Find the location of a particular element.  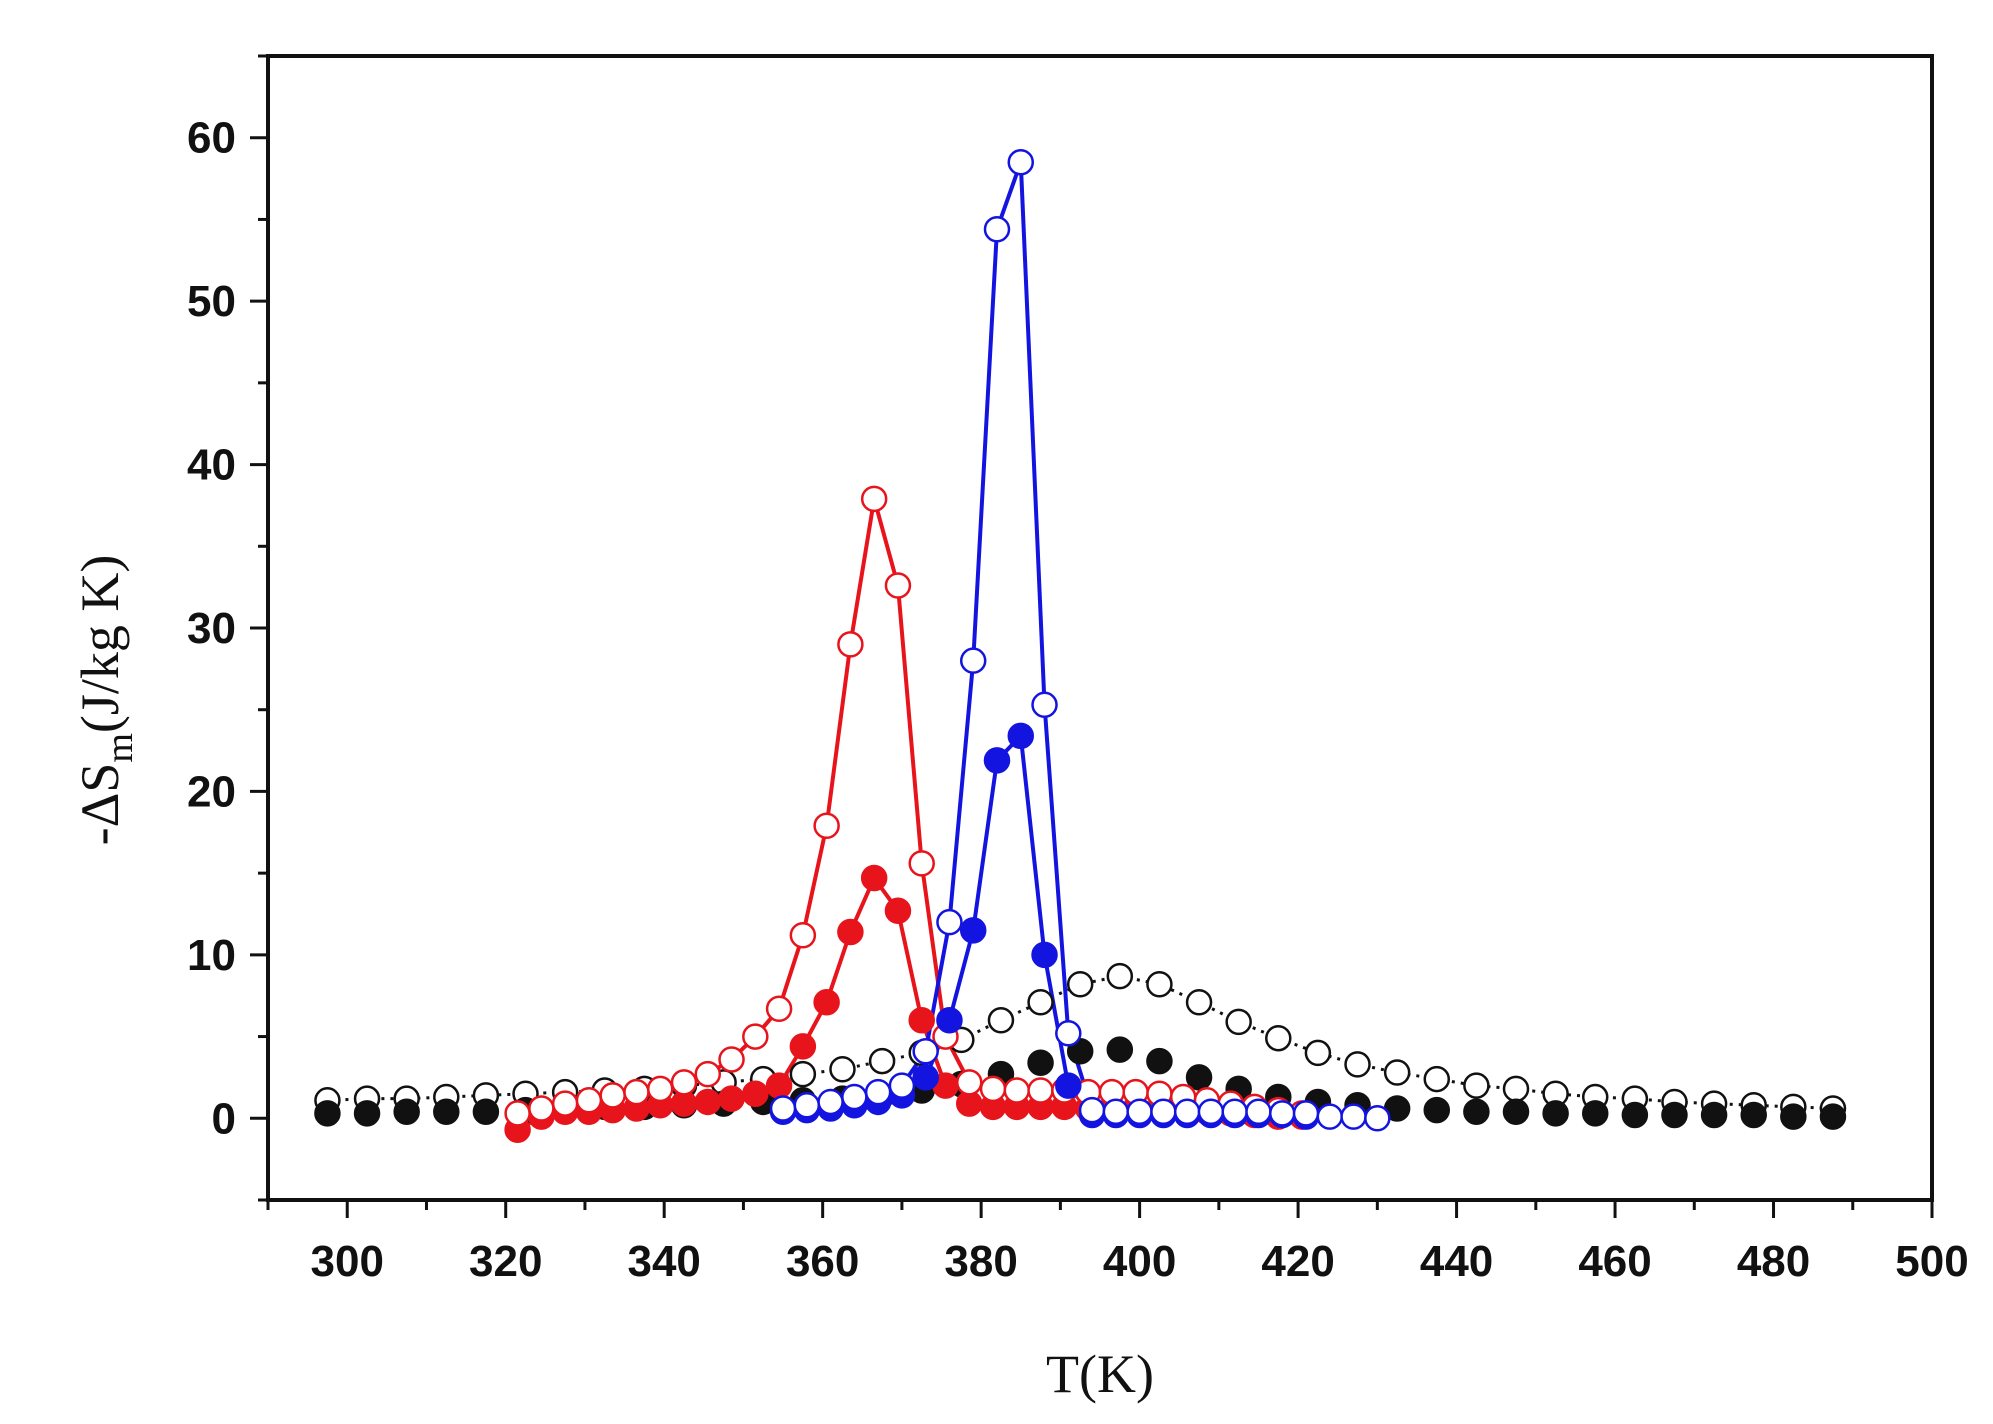

y-tick-label: 50 is located at coordinates (211, 301).